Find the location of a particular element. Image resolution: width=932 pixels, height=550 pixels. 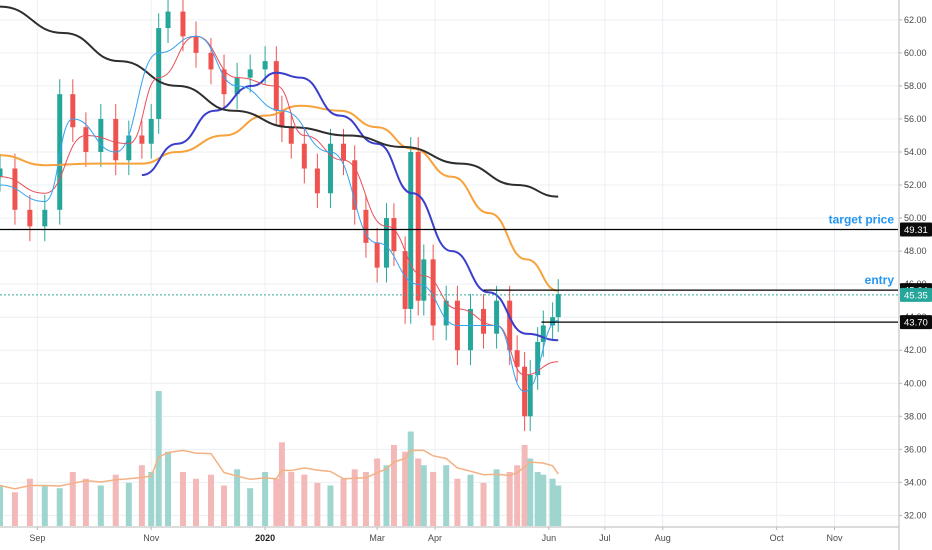

y-tick-label: 58.00 is located at coordinates (915, 86).